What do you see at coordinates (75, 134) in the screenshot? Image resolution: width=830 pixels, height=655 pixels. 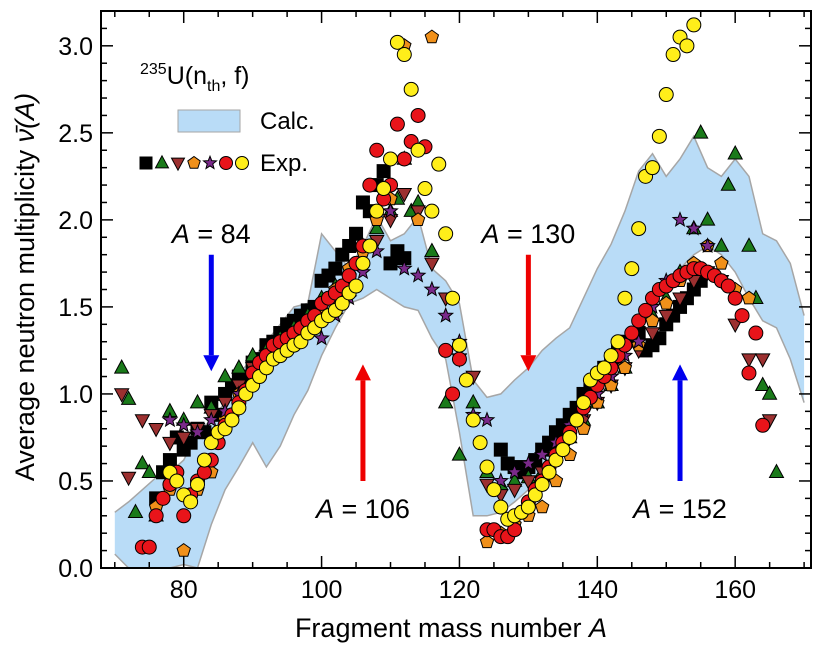 I see `y-tick-label: 2.5` at bounding box center [75, 134].